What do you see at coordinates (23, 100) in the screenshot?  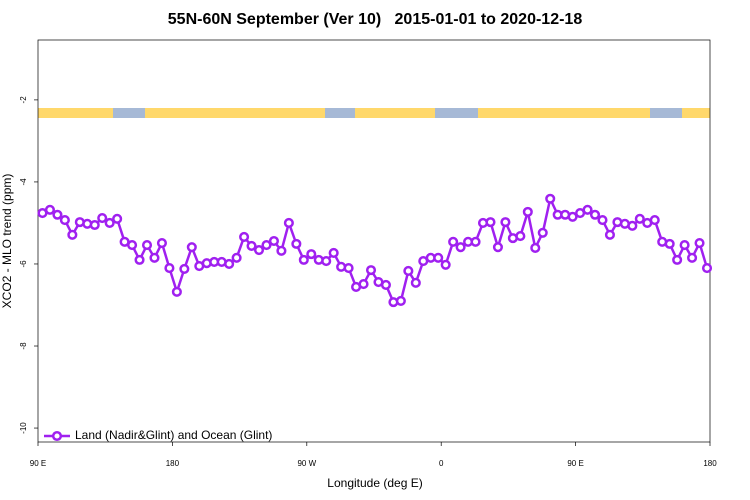 I see `y-tick-label: -2` at bounding box center [23, 100].